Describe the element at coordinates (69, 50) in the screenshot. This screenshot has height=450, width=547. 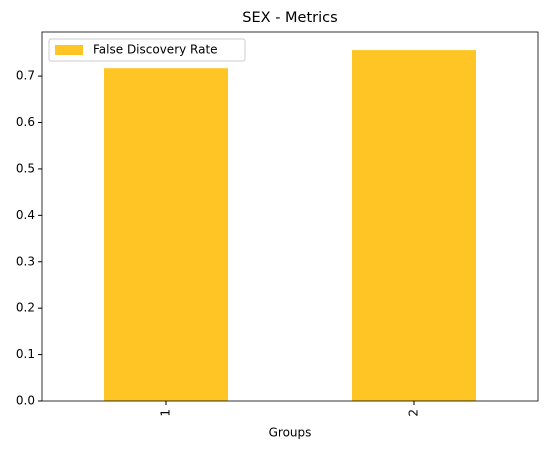
I see `legend-swatch` at that location.